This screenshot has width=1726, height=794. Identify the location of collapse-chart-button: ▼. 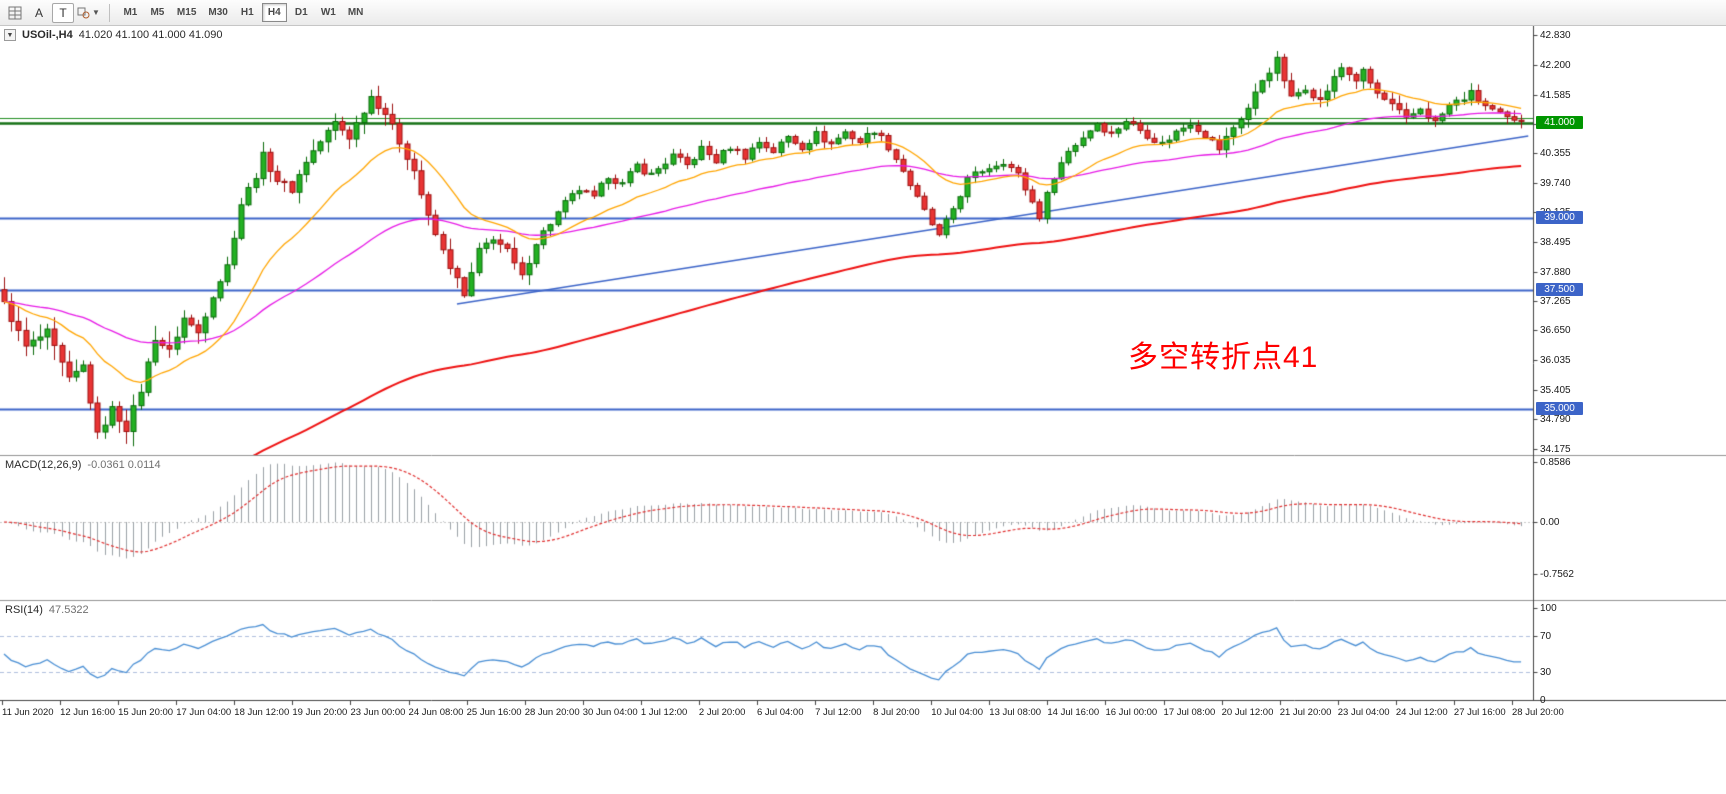
(10, 35).